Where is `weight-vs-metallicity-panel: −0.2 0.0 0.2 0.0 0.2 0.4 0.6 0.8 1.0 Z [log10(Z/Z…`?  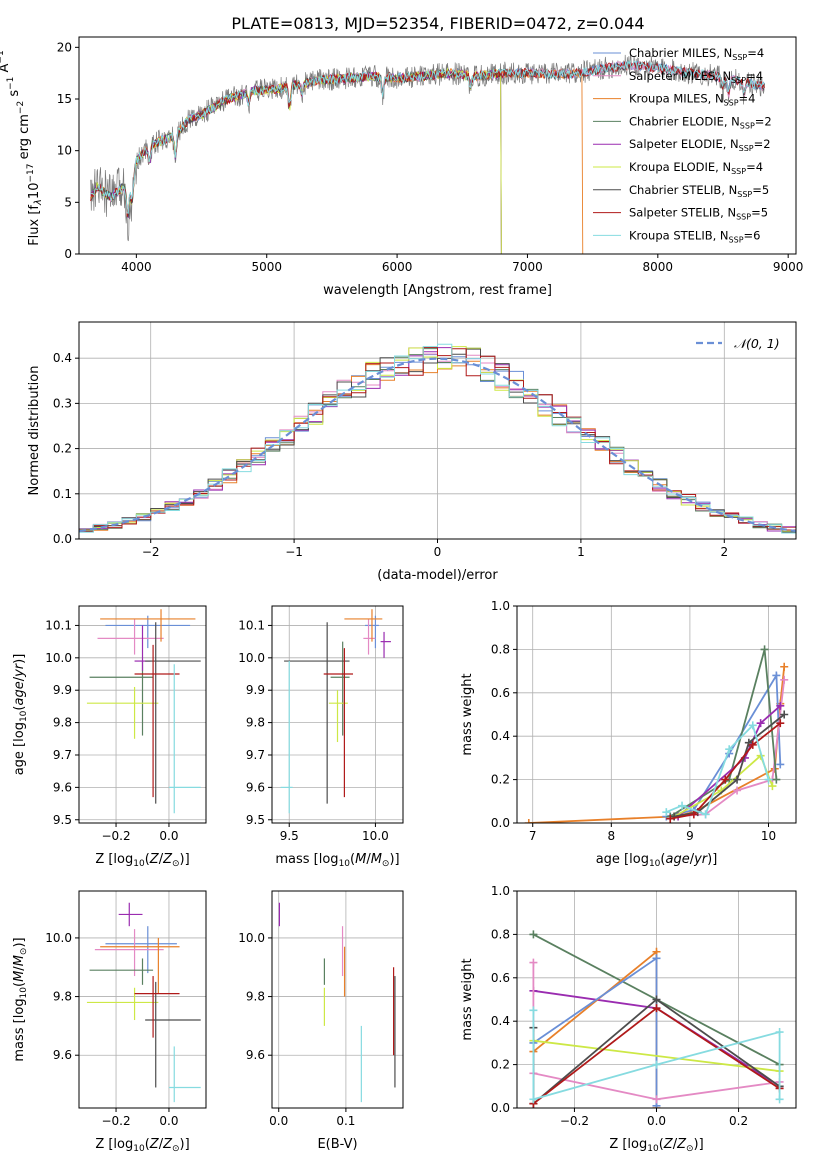
weight-vs-metallicity-panel: −0.2 0.0 0.2 0.0 0.2 0.4 0.6 0.8 1.0 Z [log10(Z/Z… is located at coordinates (628, 1019).